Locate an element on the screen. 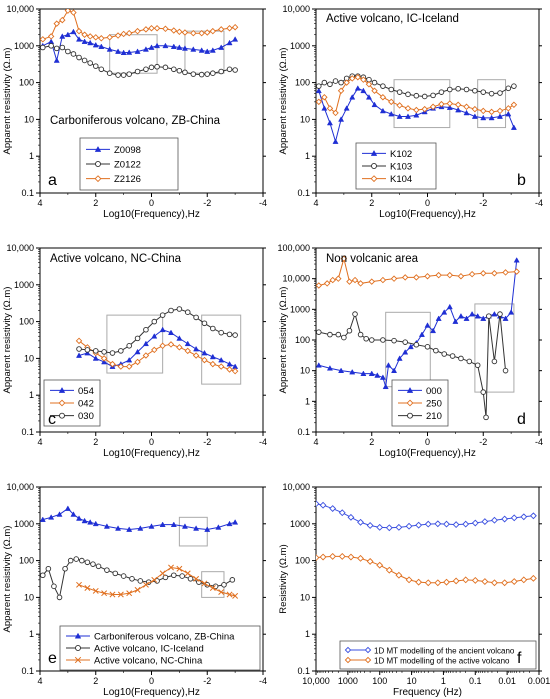  panel-letter: f is located at coordinates (519, 658).